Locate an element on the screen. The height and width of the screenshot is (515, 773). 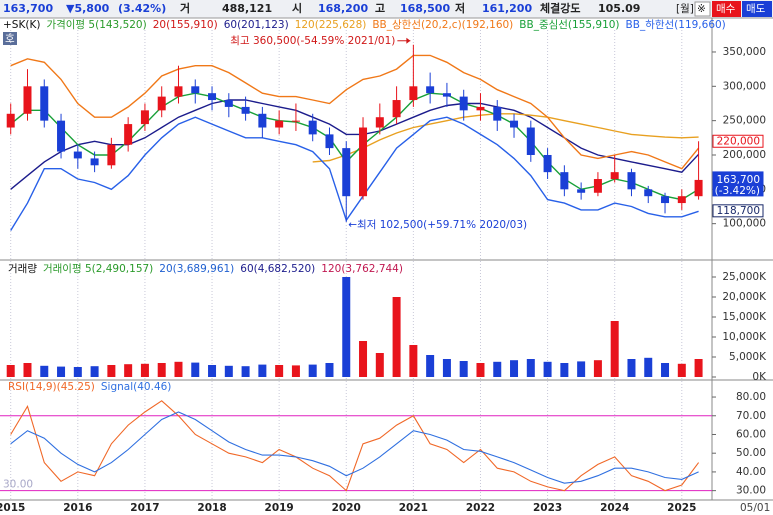
y-tick-label: 300,000 is located at coordinates (744, 86).